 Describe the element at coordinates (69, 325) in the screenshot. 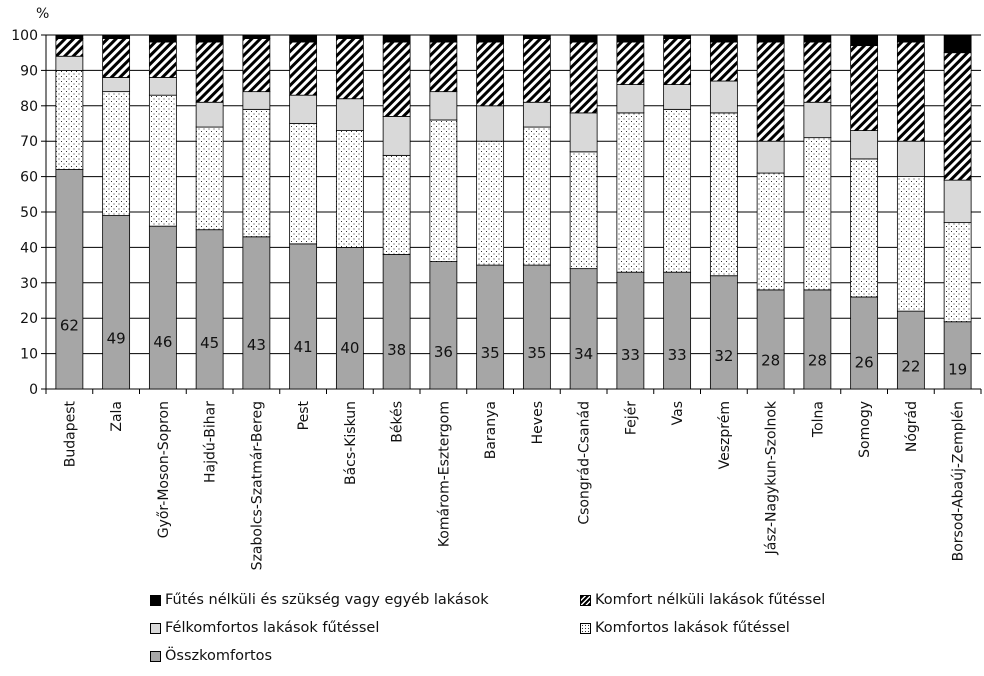

I see `data-label: 62` at that location.